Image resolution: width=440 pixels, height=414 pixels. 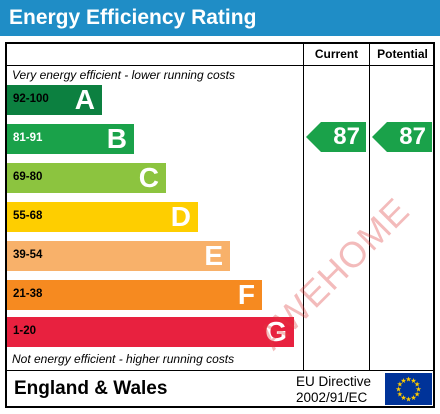 I want to click on band-letter: A, so click(x=84, y=99).